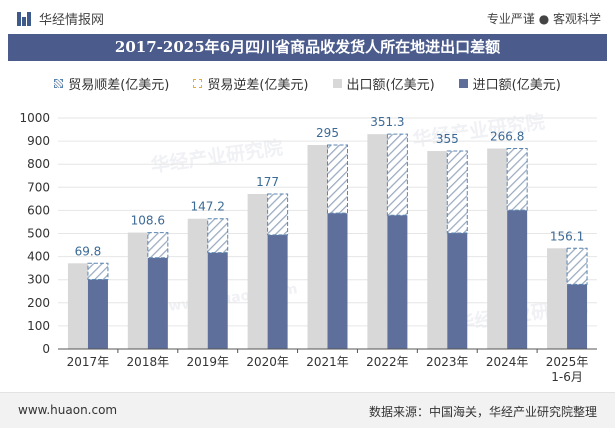 Image resolution: width=615 pixels, height=428 pixels. I want to click on y-tick-label: 0, so click(46, 349).